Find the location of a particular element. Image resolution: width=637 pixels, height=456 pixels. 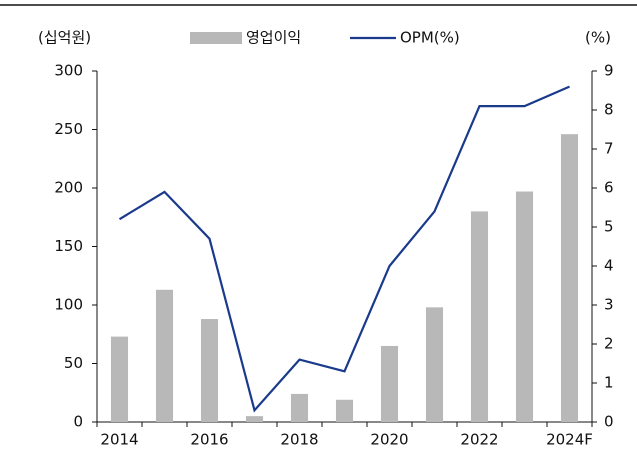

legend-label: 영업이익 is located at coordinates (273, 38).